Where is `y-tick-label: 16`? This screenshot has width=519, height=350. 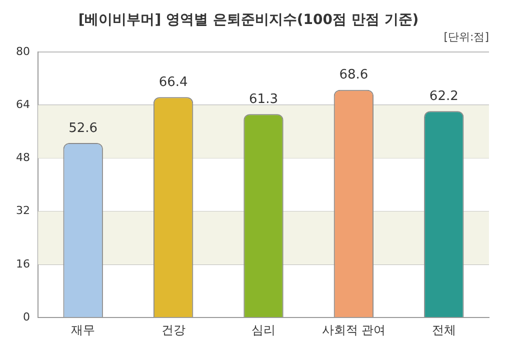
y-tick-label: 16 is located at coordinates (23, 263).